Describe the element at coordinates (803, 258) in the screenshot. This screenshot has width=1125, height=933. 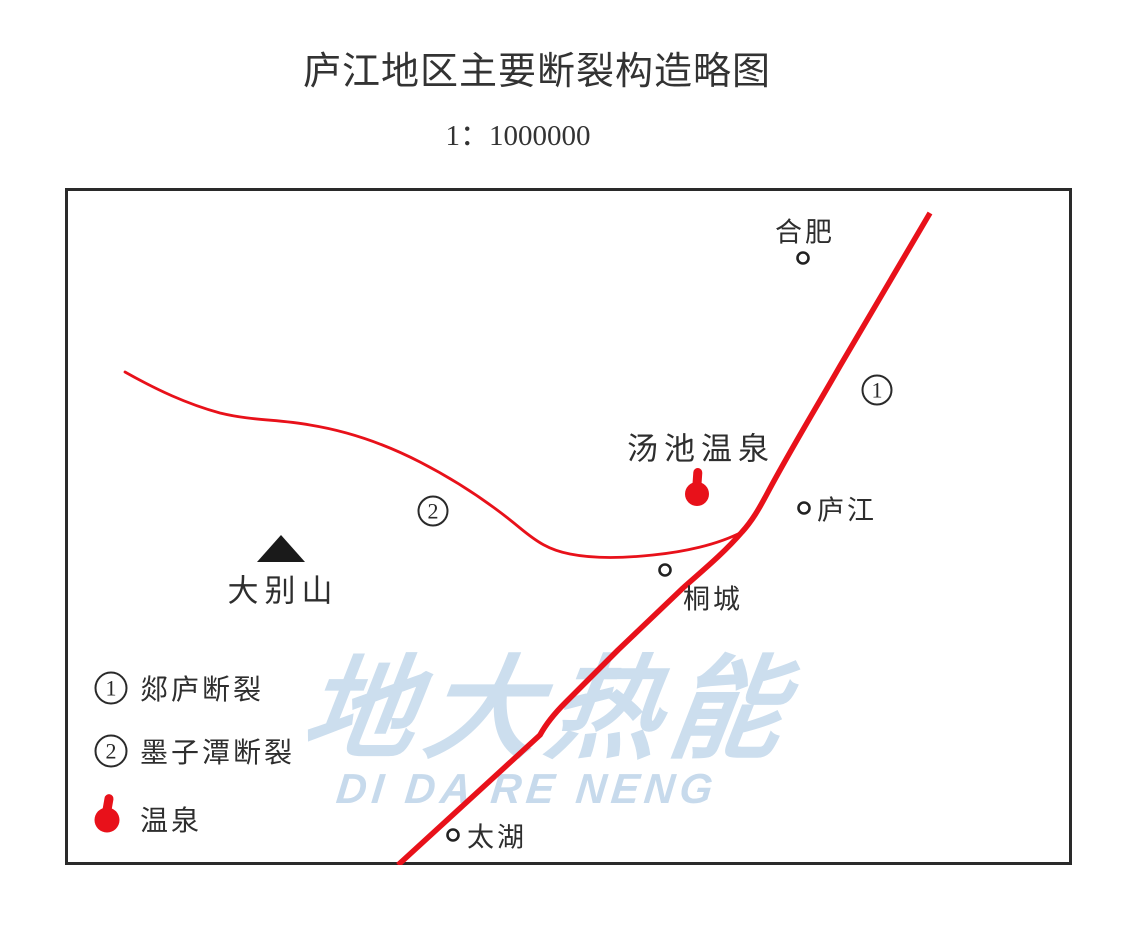
I see `city-marker-hefei` at that location.